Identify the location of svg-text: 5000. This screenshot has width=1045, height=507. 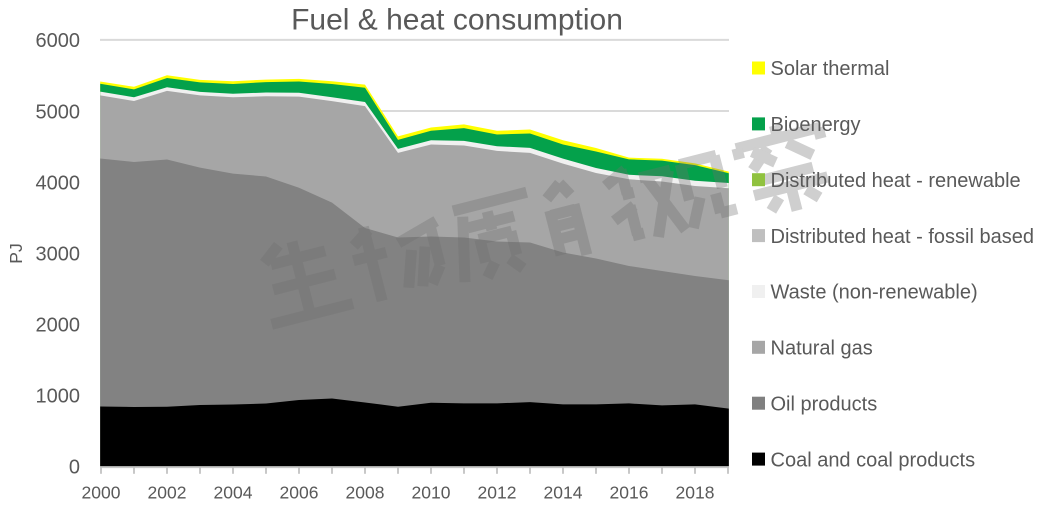
(58, 112).